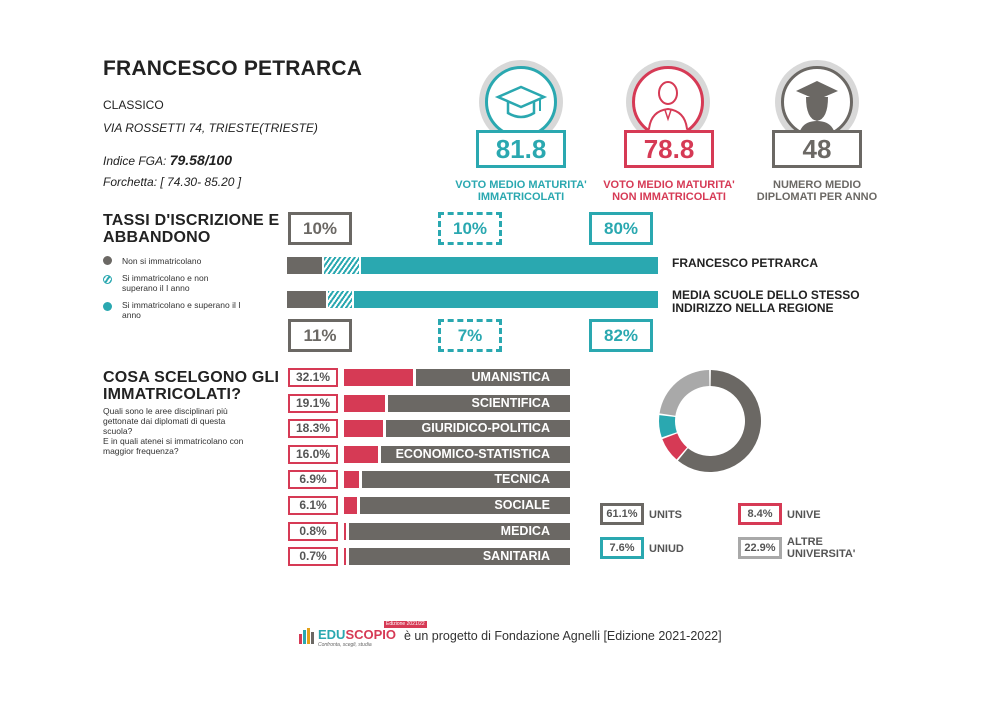 Image resolution: width=1004 pixels, height=709 pixels. I want to click on logo-tagline: Confronta, scegli, studia, so click(345, 645).